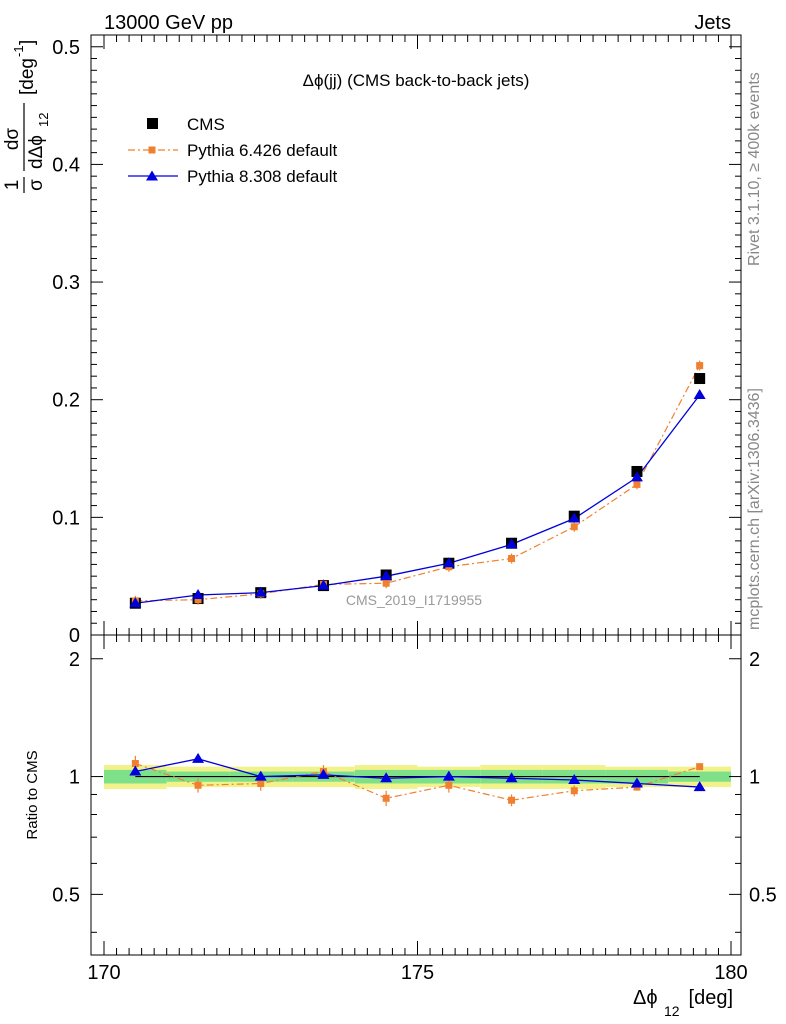 Image resolution: width=786 pixels, height=1024 pixels. What do you see at coordinates (152, 123) in the screenshot?
I see `legend-marker-cms` at bounding box center [152, 123].